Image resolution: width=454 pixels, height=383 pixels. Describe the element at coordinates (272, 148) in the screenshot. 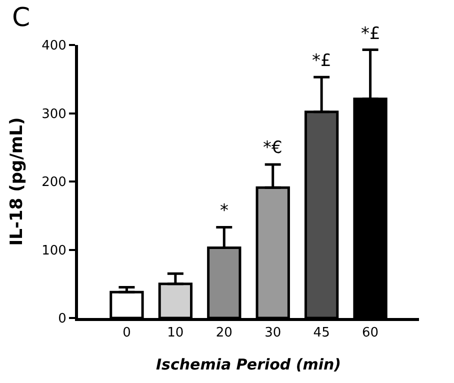

I see `annotation: *€` at that location.